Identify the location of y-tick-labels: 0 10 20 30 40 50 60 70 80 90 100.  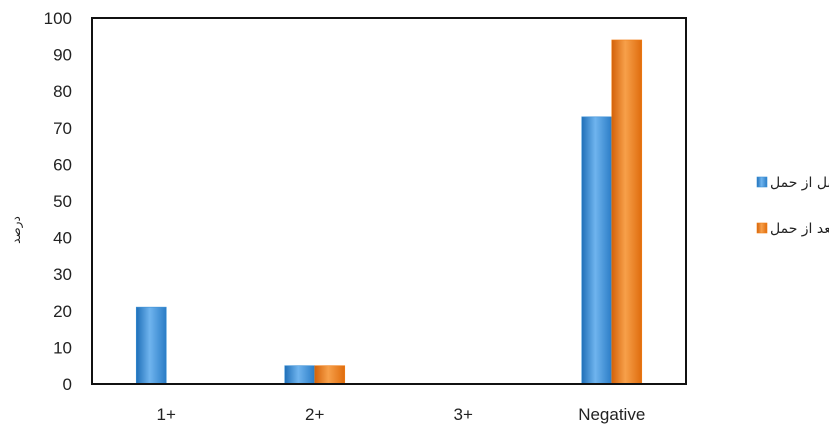
(58, 201).